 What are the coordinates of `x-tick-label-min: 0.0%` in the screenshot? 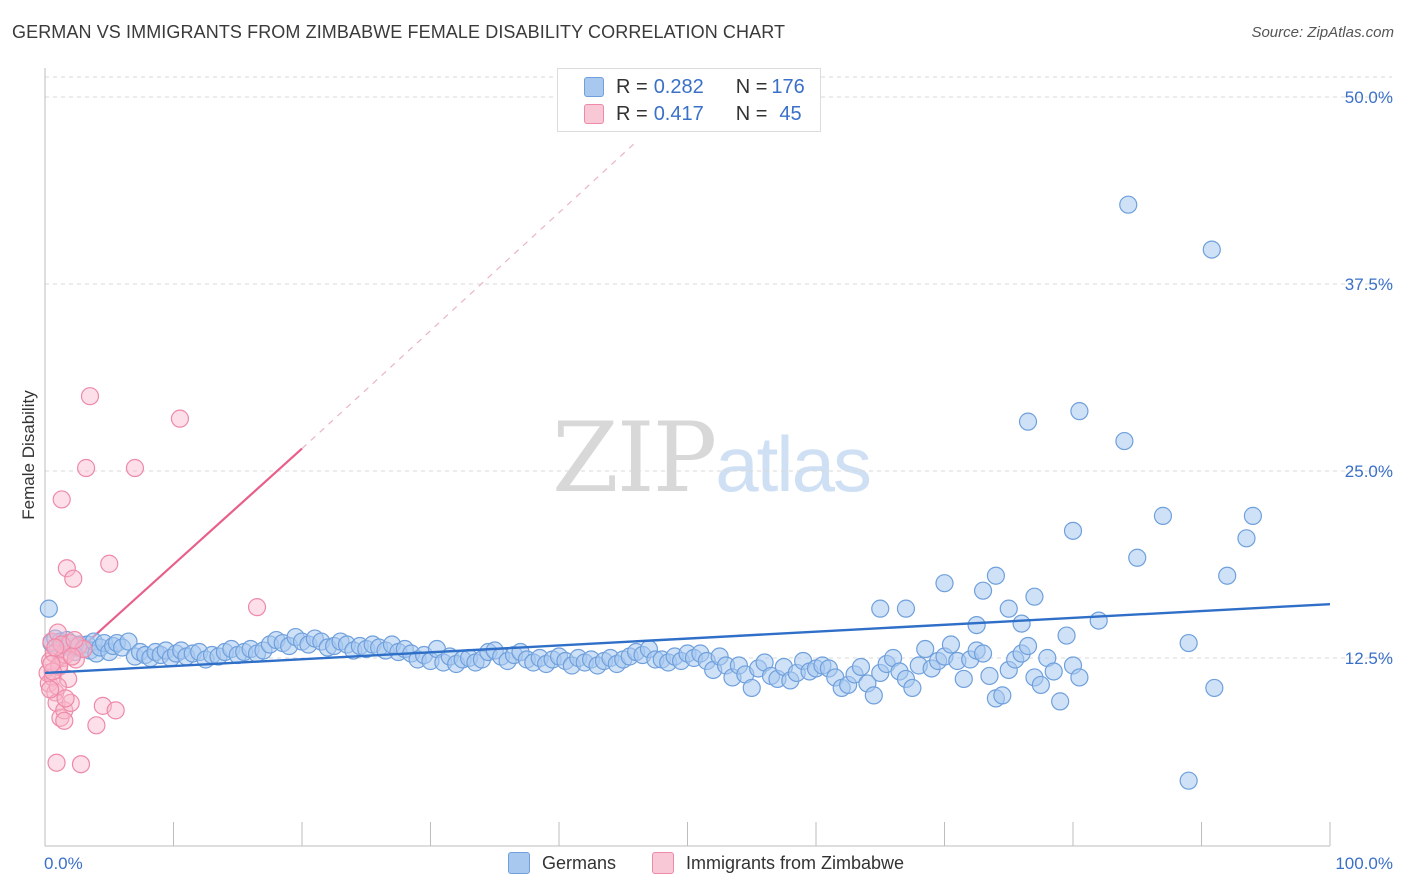 It's located at (63, 863).